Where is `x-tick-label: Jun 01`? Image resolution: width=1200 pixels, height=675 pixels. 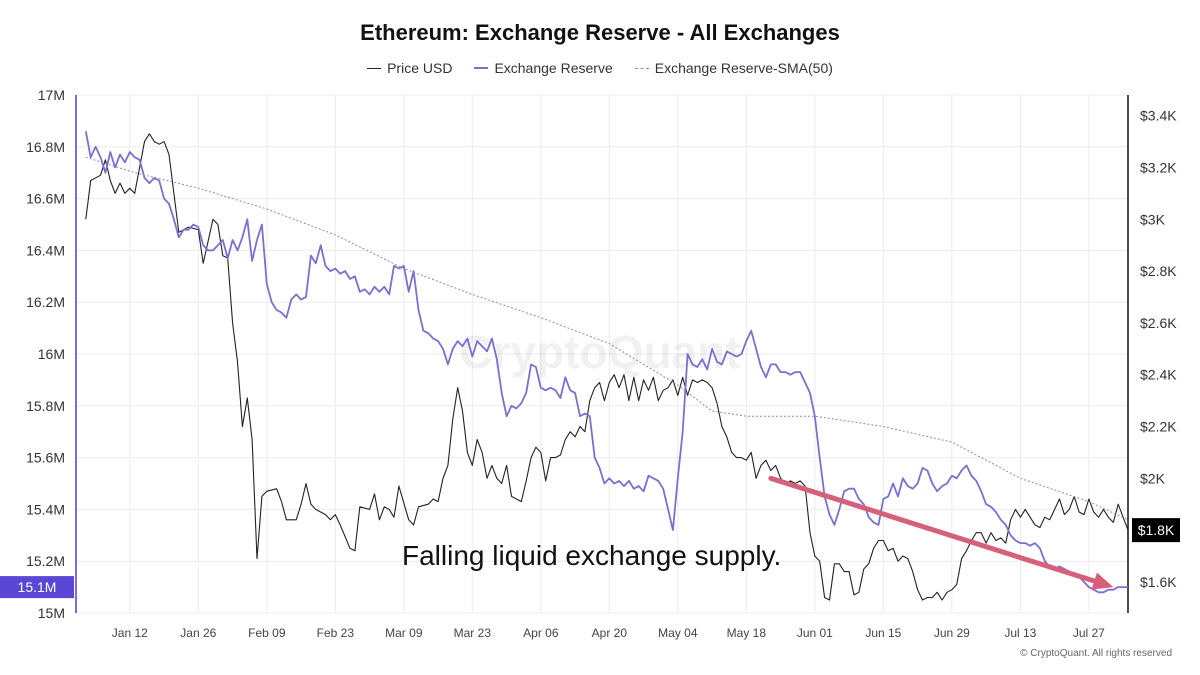 x-tick-label: Jun 01 is located at coordinates (815, 633).